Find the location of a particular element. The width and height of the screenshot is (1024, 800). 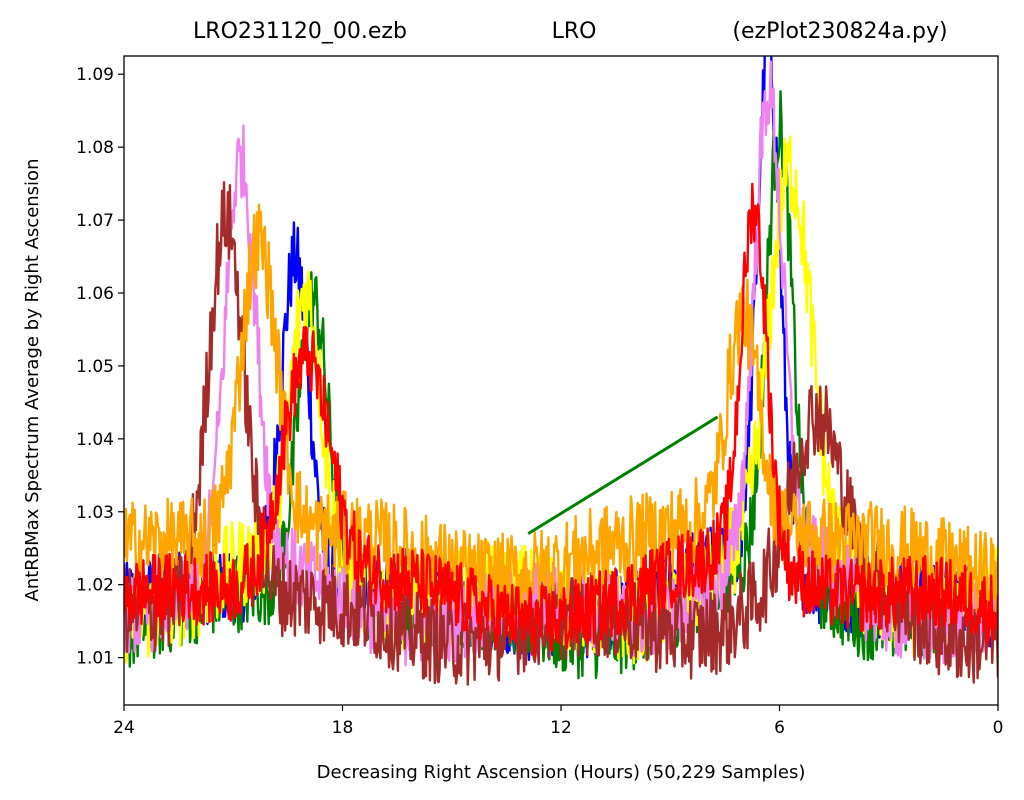

x-axis: 24 18 12 6 0 is located at coordinates (558, 721).